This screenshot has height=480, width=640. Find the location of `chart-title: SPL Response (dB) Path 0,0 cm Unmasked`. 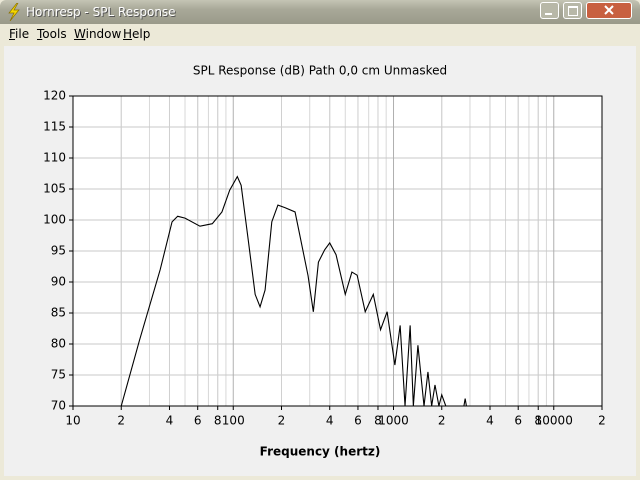

chart-title: SPL Response (dB) Path 0,0 cm Unmasked is located at coordinates (320, 71).